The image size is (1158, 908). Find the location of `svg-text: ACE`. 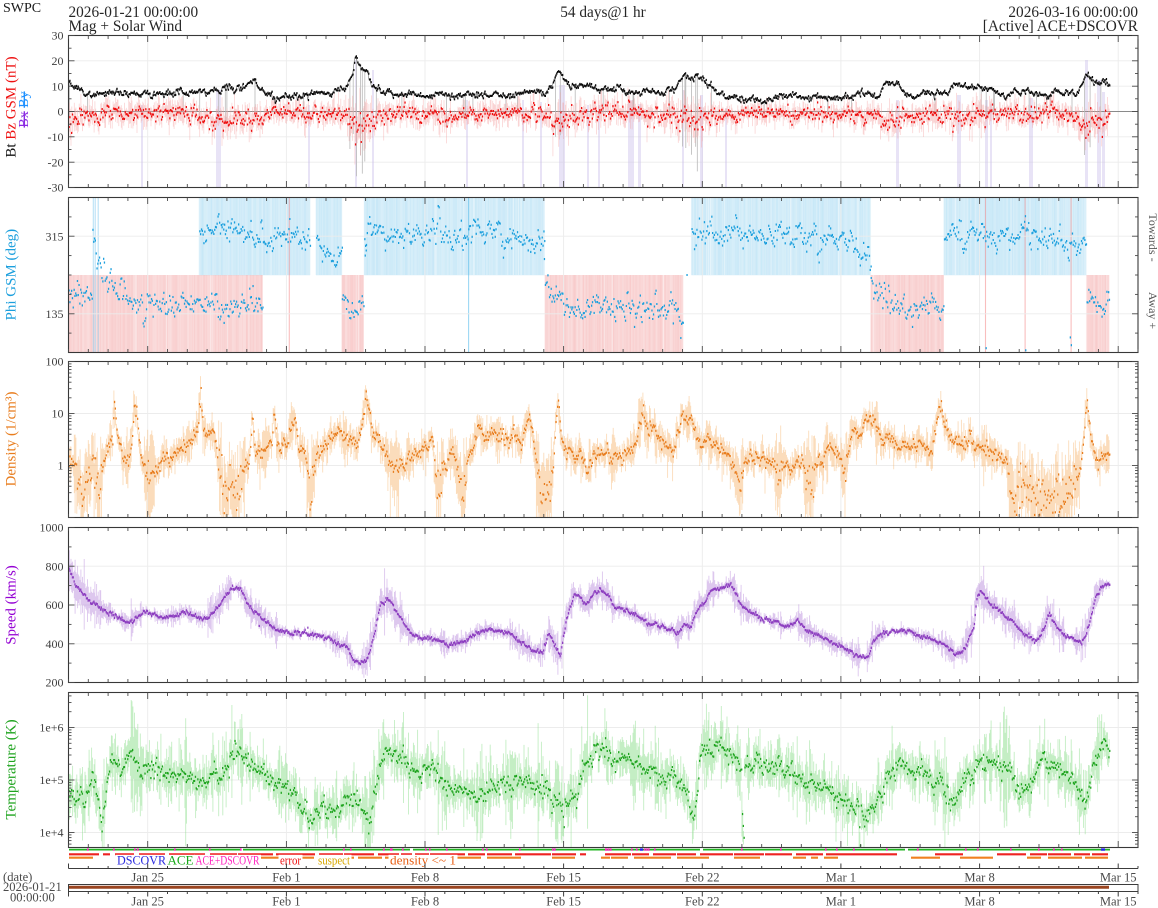

svg-text: ACE is located at coordinates (181, 861).